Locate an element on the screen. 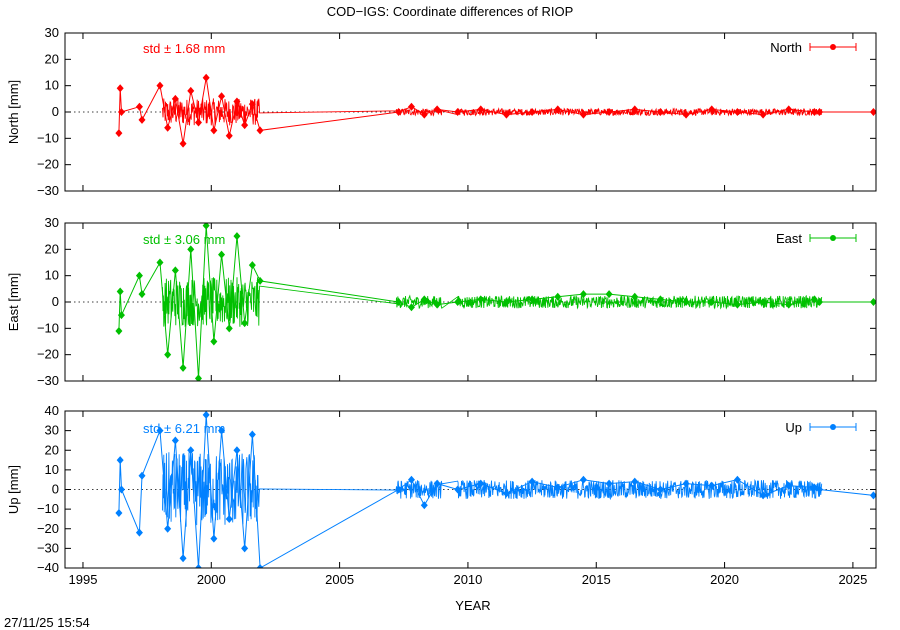  x-axis-label: YEAR is located at coordinates (472, 605).